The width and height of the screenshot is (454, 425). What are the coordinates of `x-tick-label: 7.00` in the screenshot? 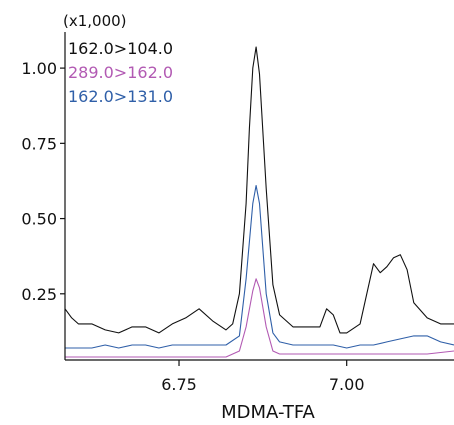 It's located at (347, 384).